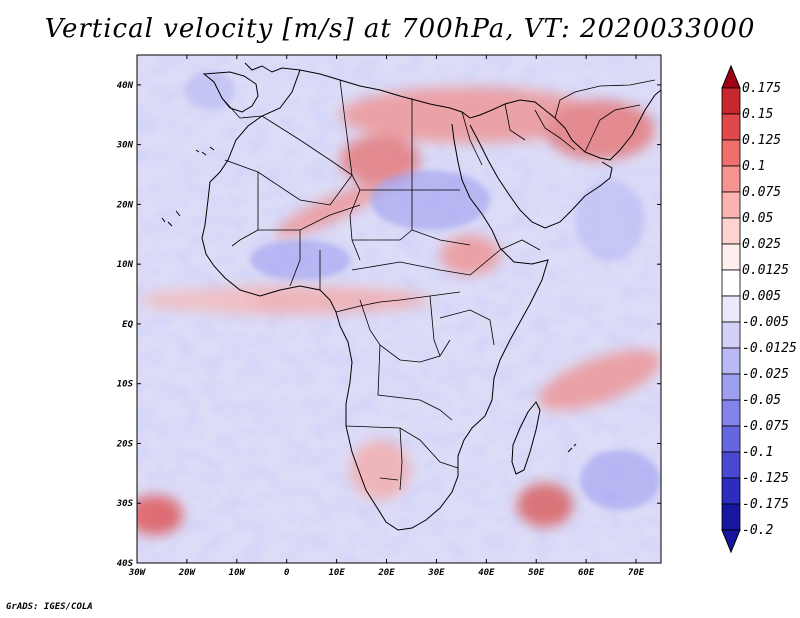  Describe the element at coordinates (761, 400) in the screenshot. I see `colorbar-level-label: -0.05` at that location.